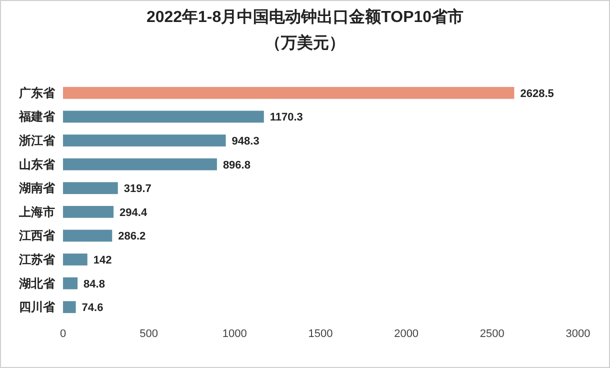 The width and height of the screenshot is (610, 368). Describe the element at coordinates (236, 165) in the screenshot. I see `data-label: 896.8` at that location.